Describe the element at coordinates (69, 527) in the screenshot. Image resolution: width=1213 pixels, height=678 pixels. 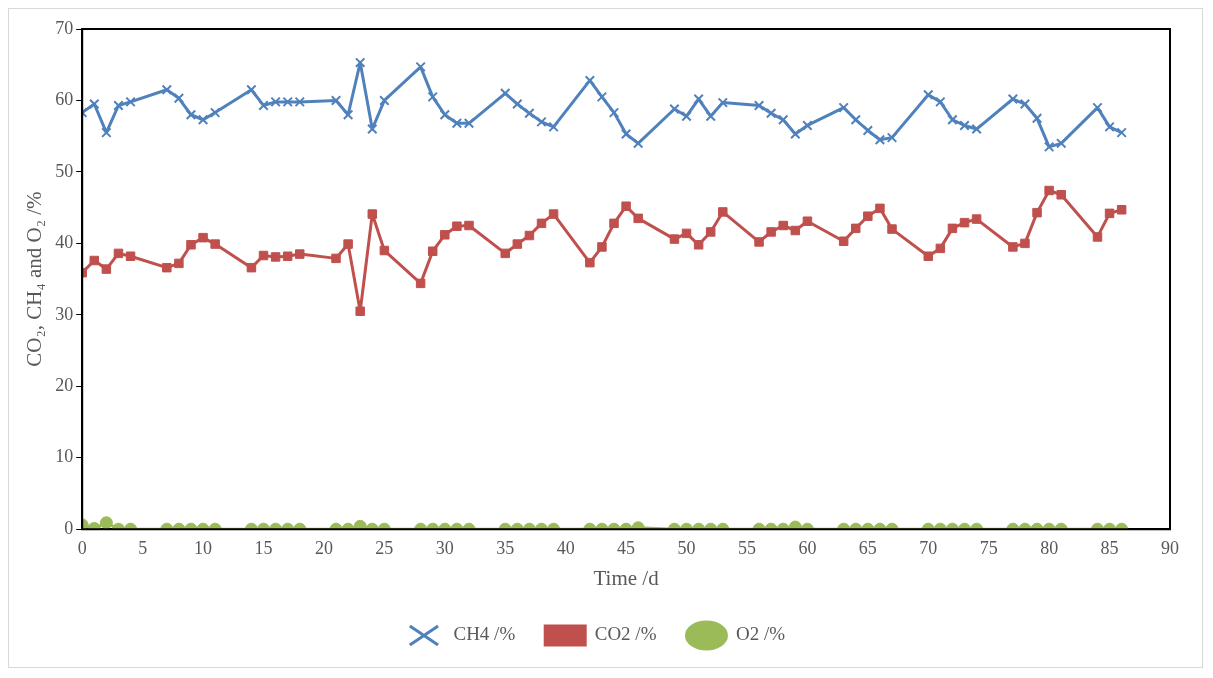
I see `y-tick-label: 0` at that location.